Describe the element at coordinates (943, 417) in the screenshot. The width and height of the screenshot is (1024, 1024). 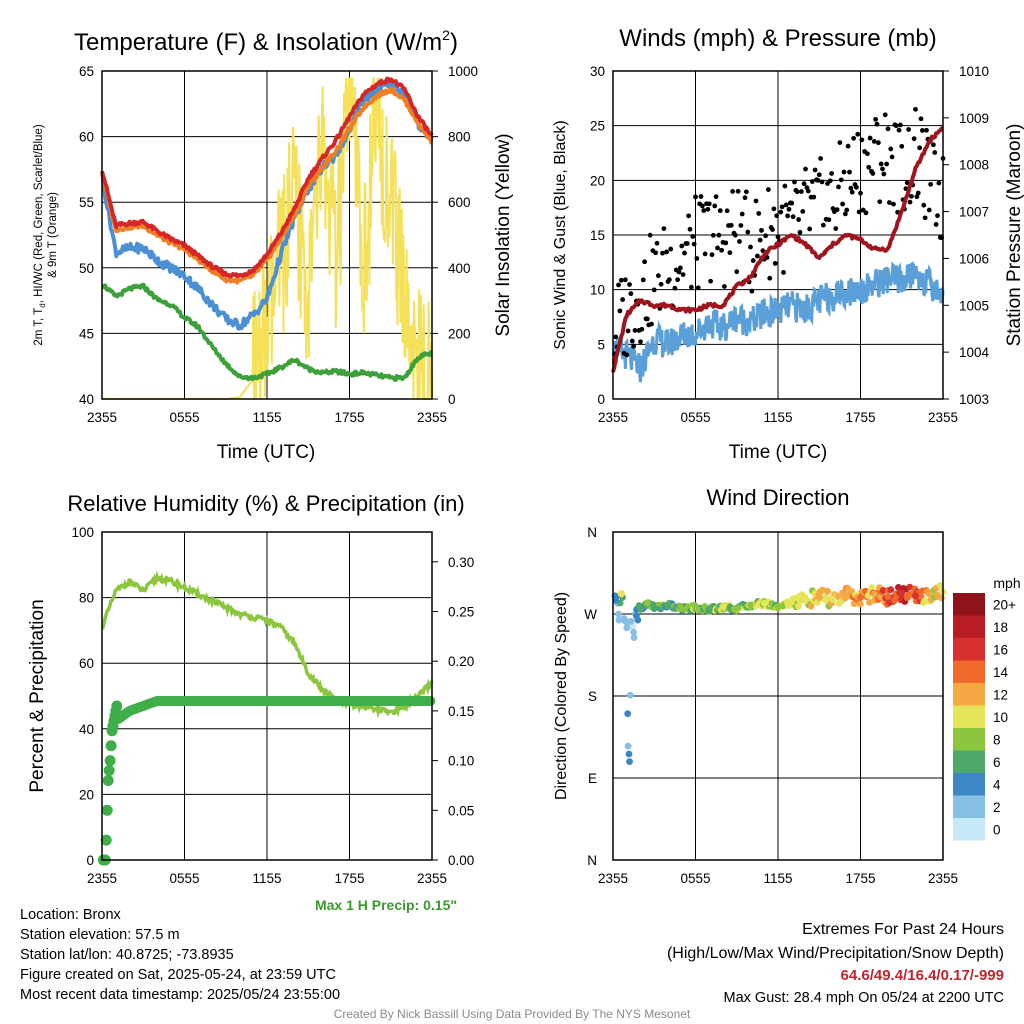
I see `x-tick-label: 2355` at that location.